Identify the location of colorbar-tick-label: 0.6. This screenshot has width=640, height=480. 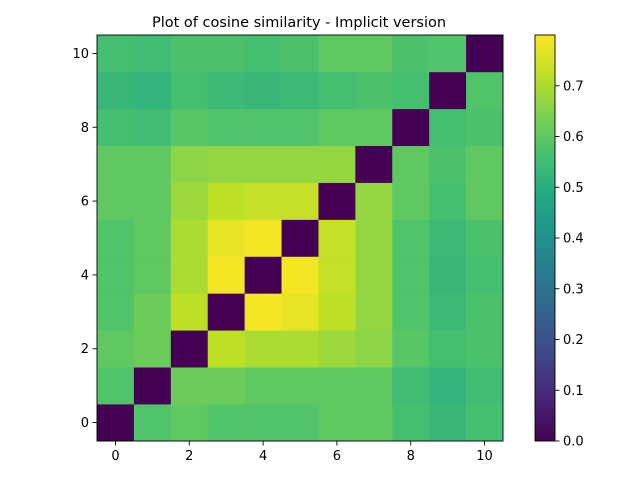
(573, 137).